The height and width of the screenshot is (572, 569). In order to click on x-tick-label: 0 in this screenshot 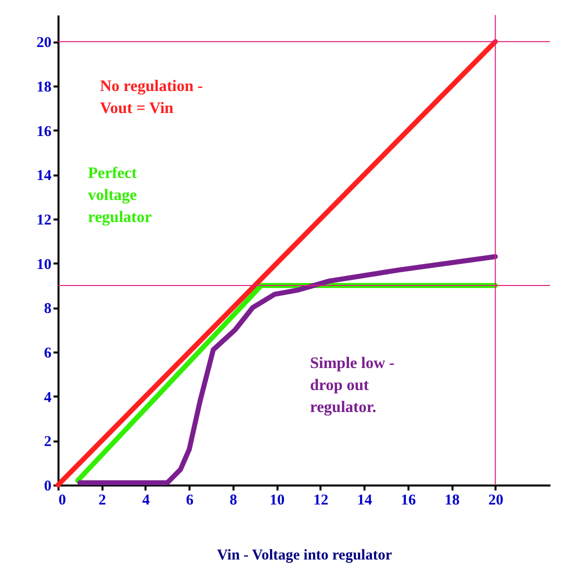, I will do `click(62, 500)`.